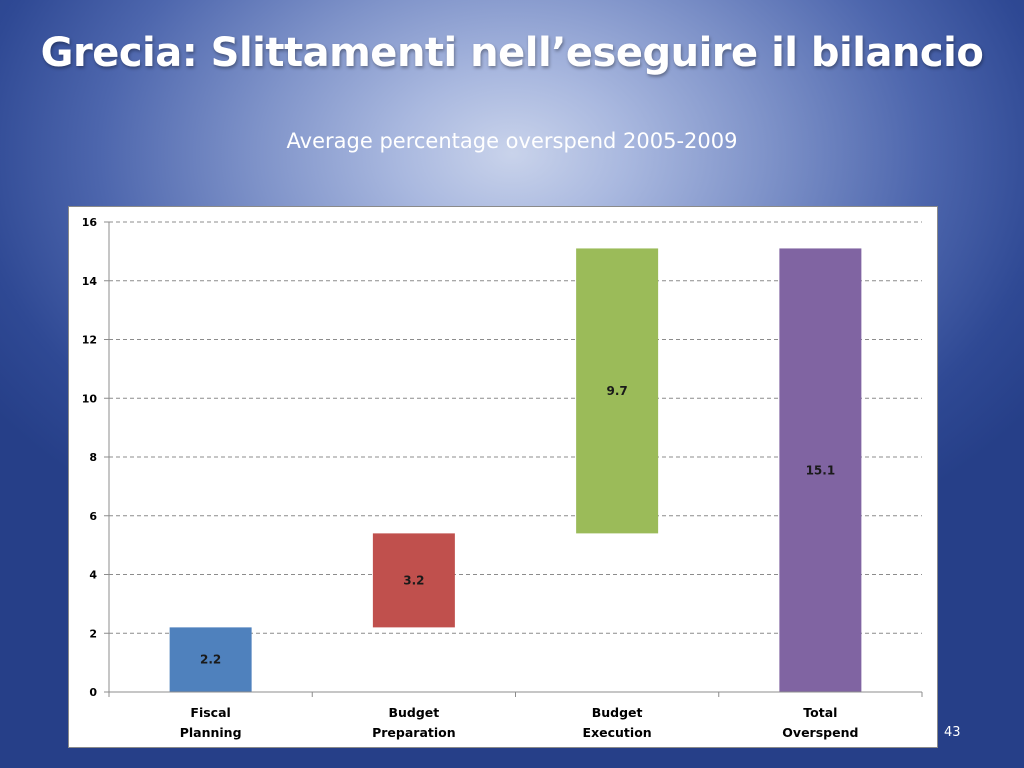  I want to click on page-number: 43, so click(952, 732).